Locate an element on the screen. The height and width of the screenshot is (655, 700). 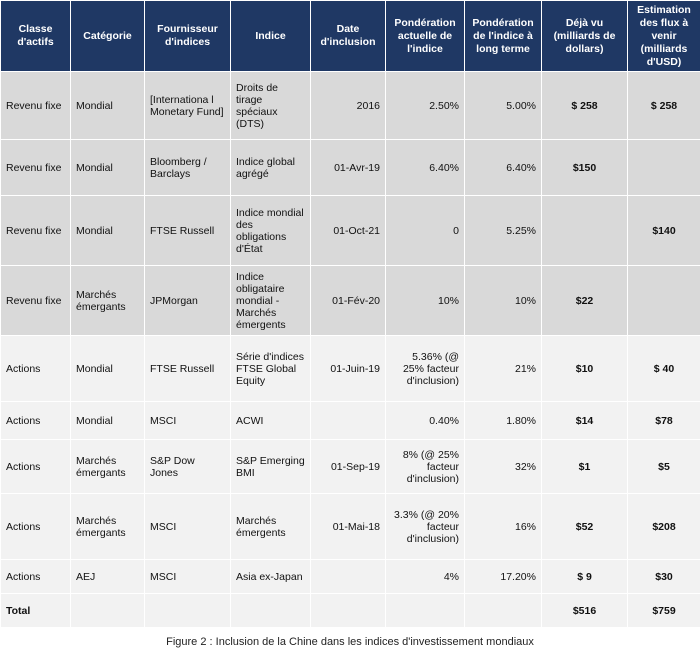
total-cell-category is located at coordinates (107, 610).